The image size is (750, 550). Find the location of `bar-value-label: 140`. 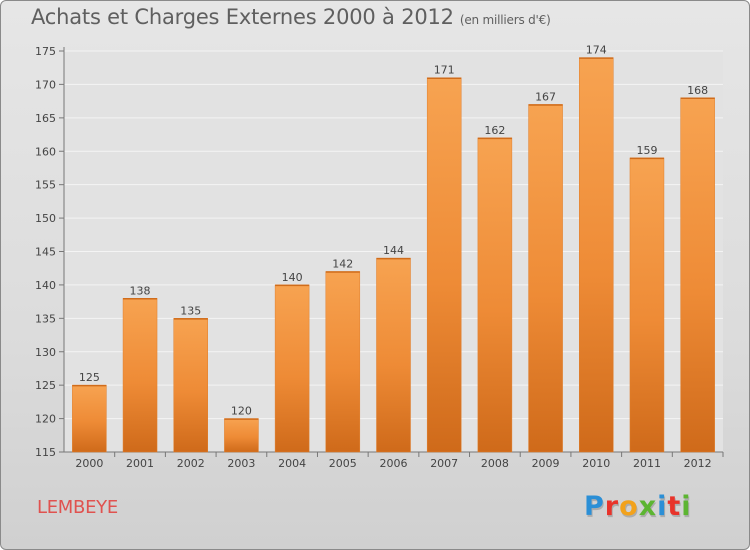

bar-value-label: 140 is located at coordinates (292, 277).